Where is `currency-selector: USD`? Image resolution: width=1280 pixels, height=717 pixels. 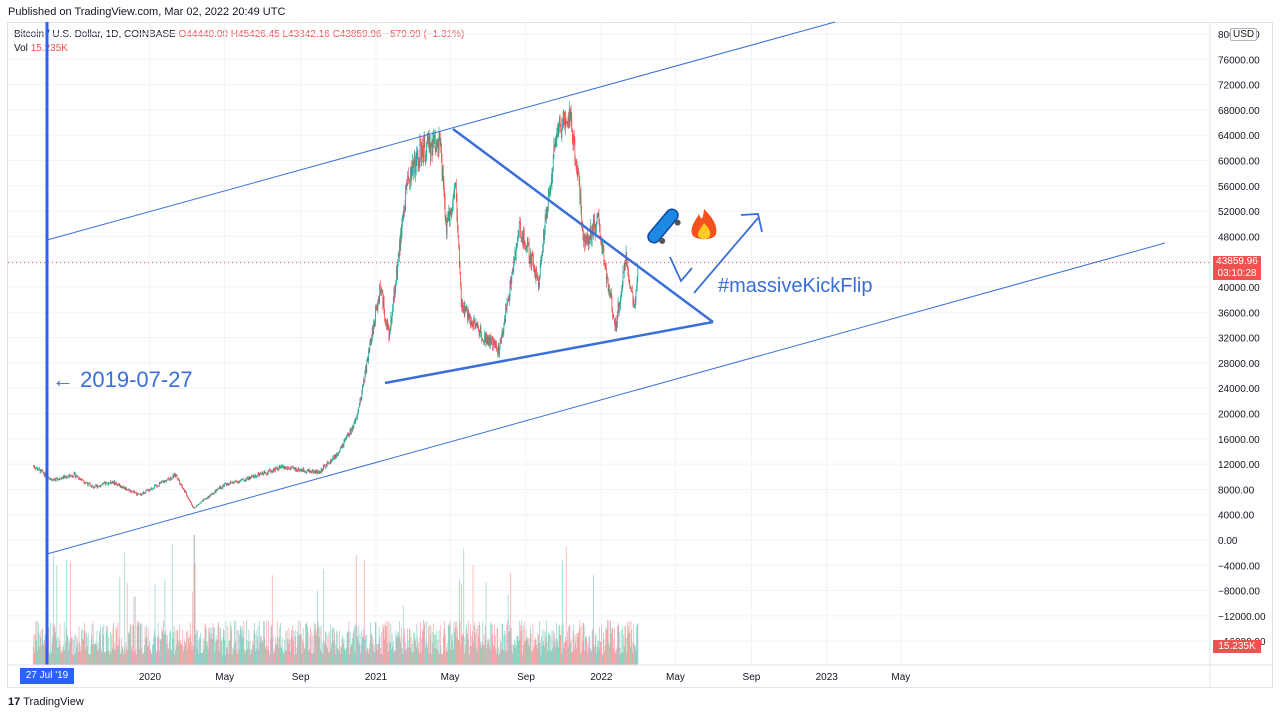
currency-selector: USD is located at coordinates (1244, 34).